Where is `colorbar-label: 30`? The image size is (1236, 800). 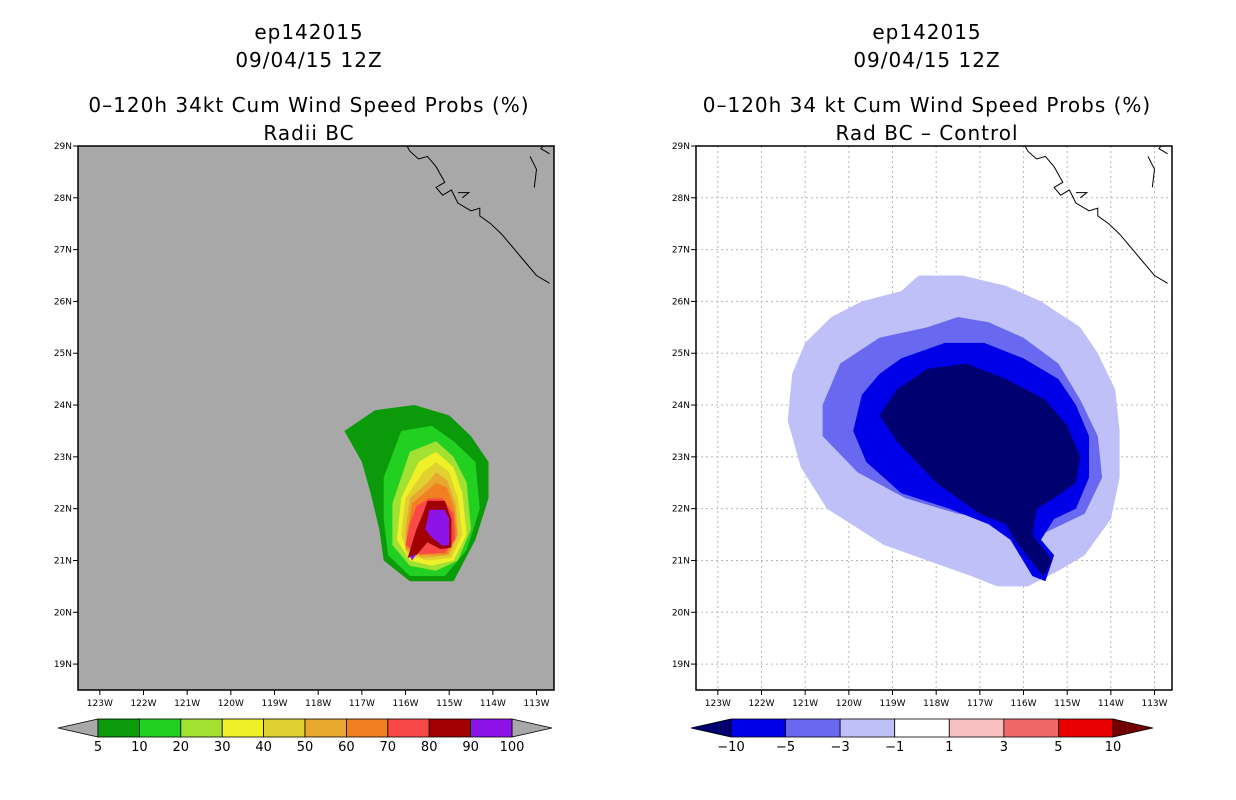
colorbar-label: 30 is located at coordinates (222, 747).